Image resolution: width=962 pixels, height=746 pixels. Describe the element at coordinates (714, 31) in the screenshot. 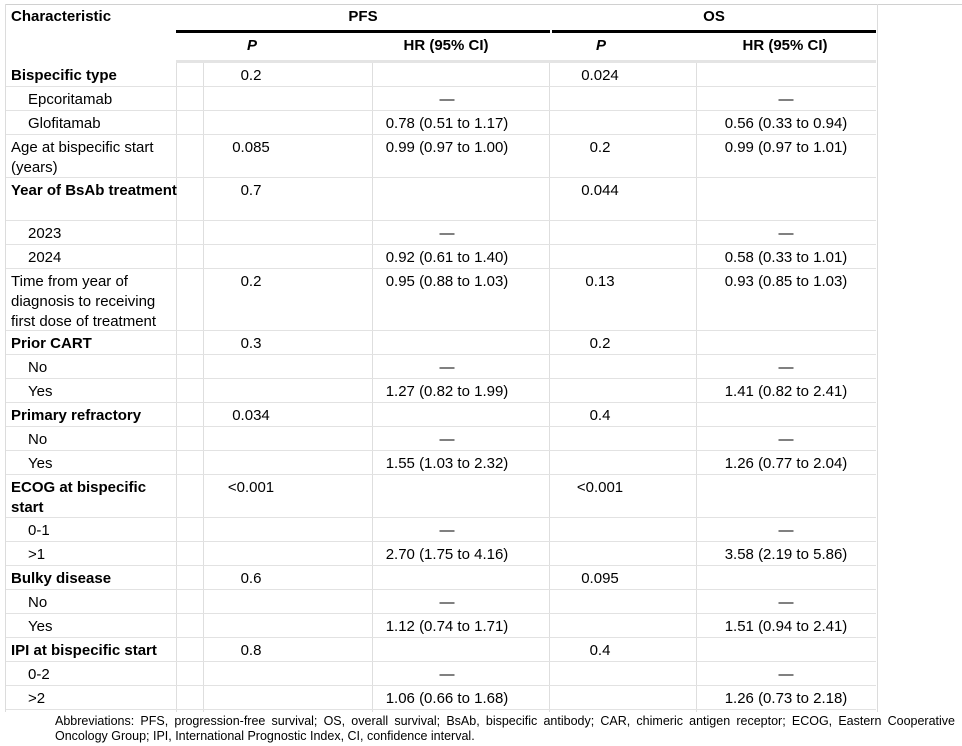

I see `os-group-rule` at that location.